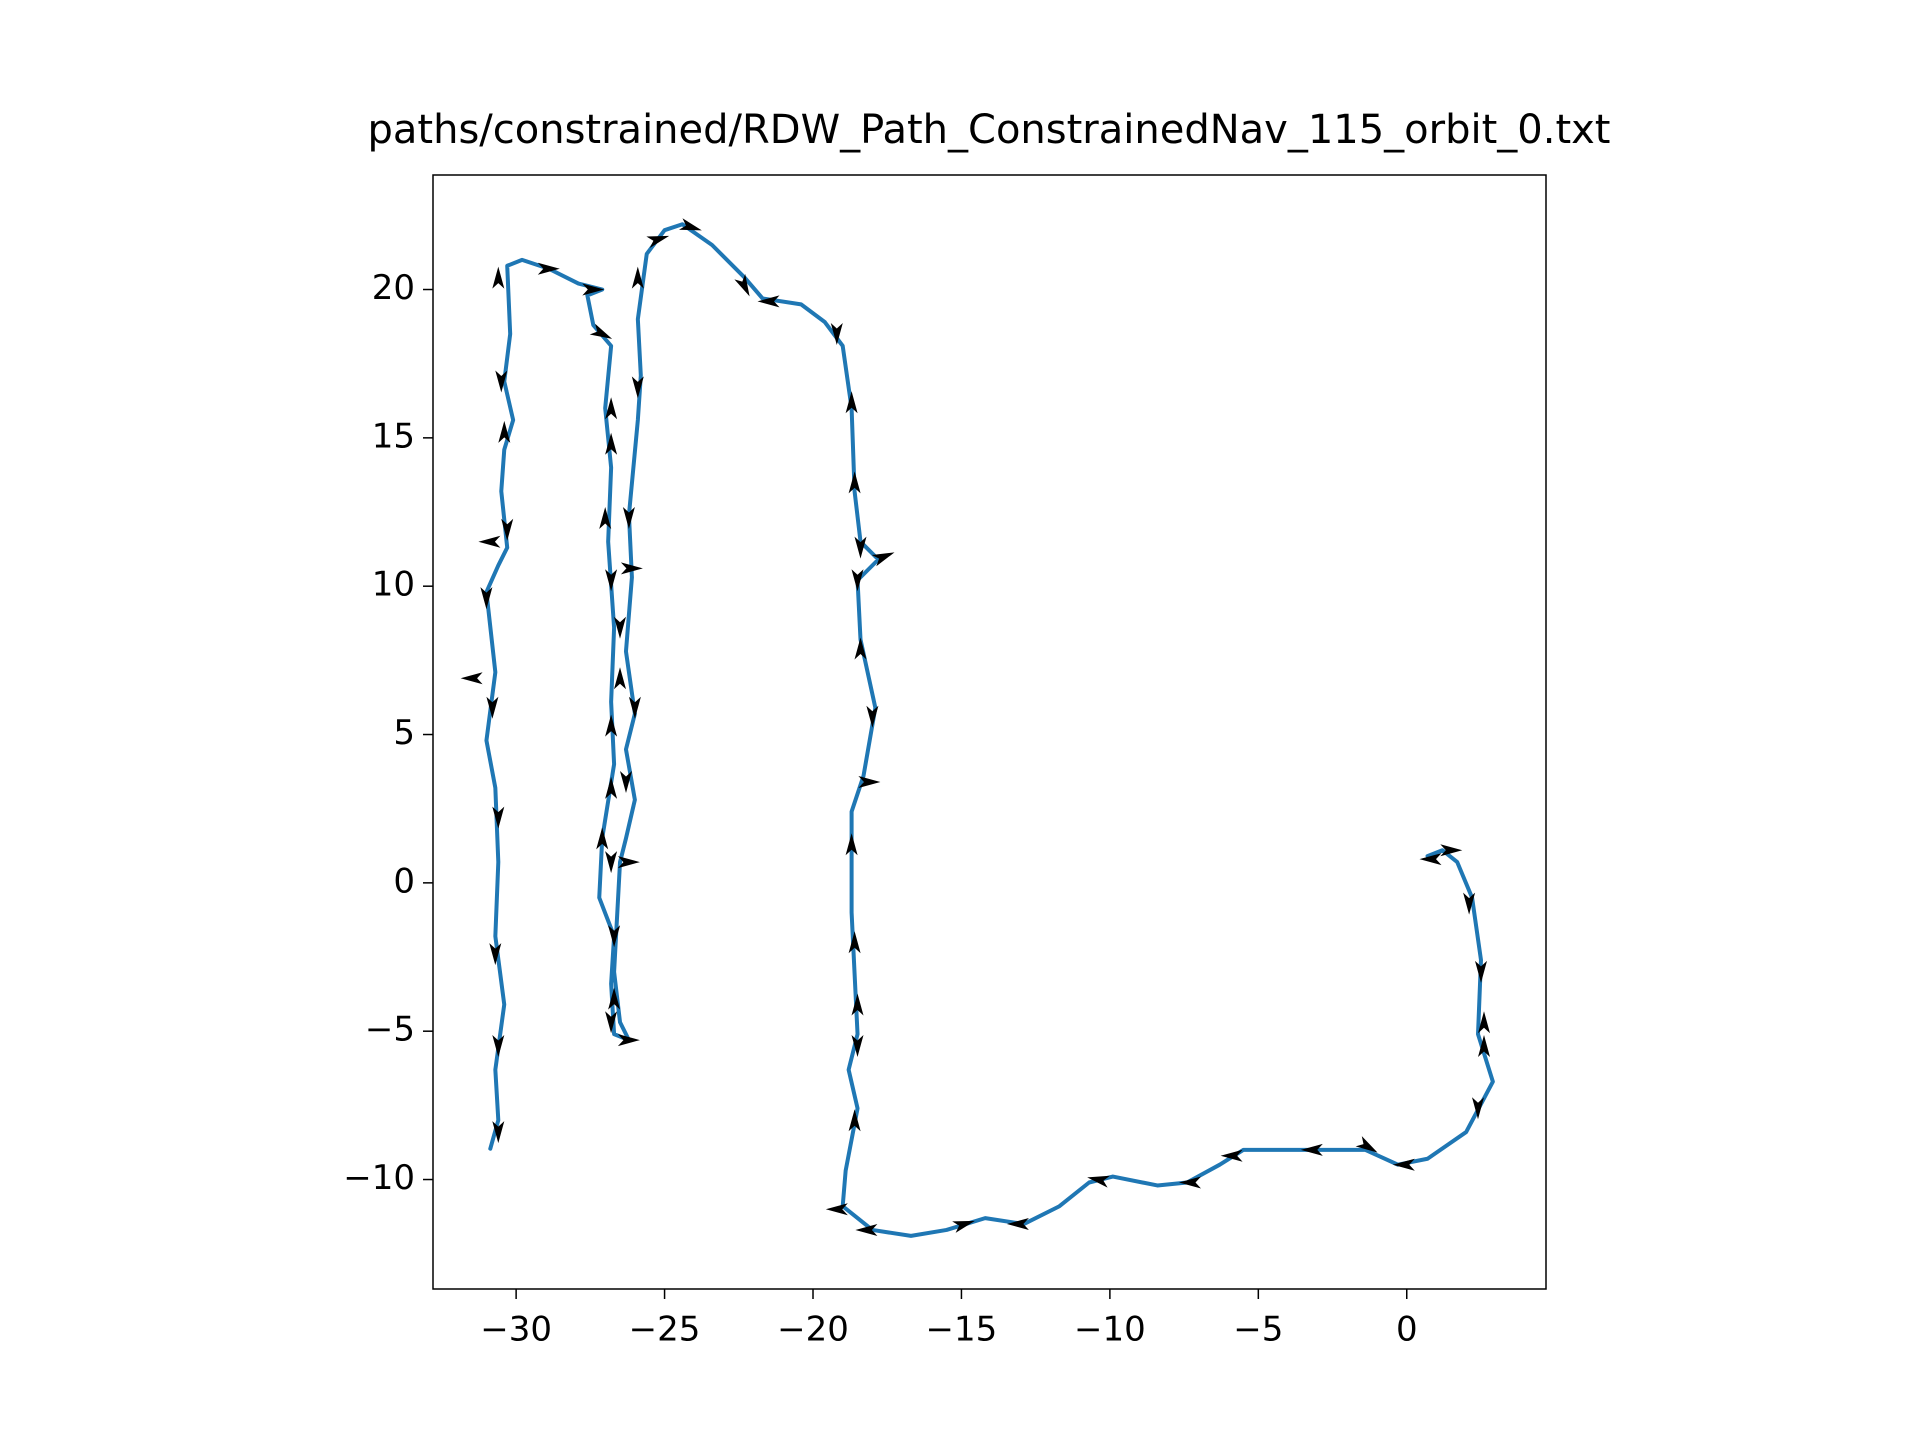  Describe the element at coordinates (393, 436) in the screenshot. I see `y-tick-label: 15` at that location.